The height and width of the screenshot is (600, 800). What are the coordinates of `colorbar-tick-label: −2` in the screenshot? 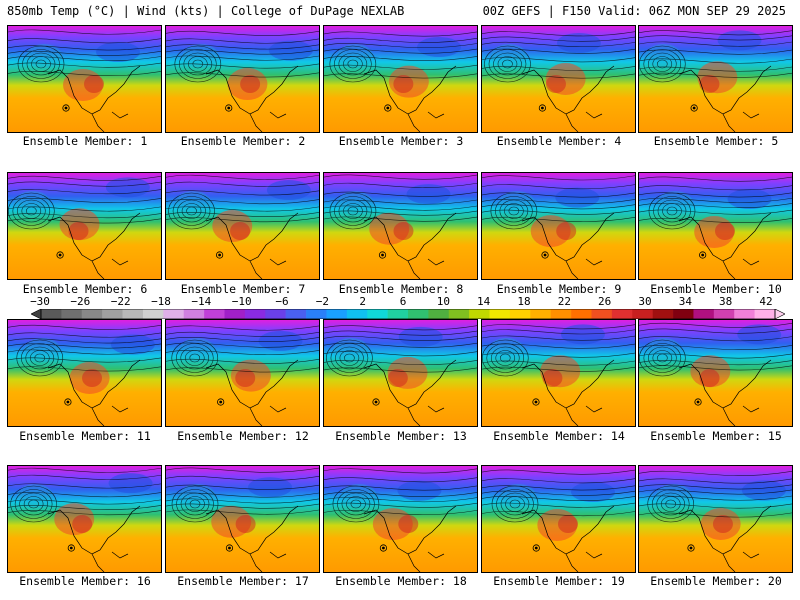 It's located at (322, 301).